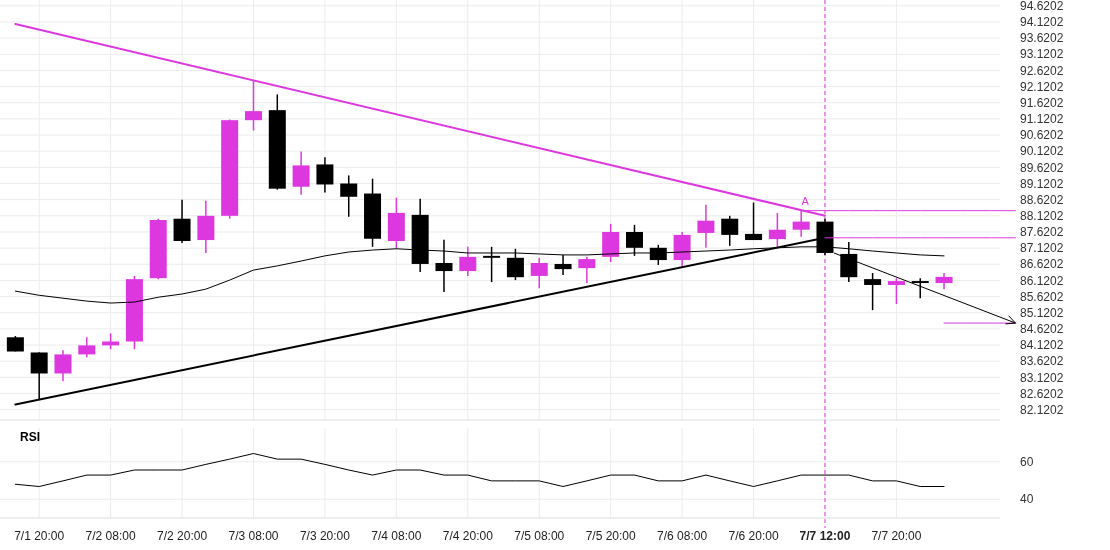 The image size is (1110, 550). Describe the element at coordinates (1042, 216) in the screenshot. I see `y-tick-label: 88.1202` at that location.